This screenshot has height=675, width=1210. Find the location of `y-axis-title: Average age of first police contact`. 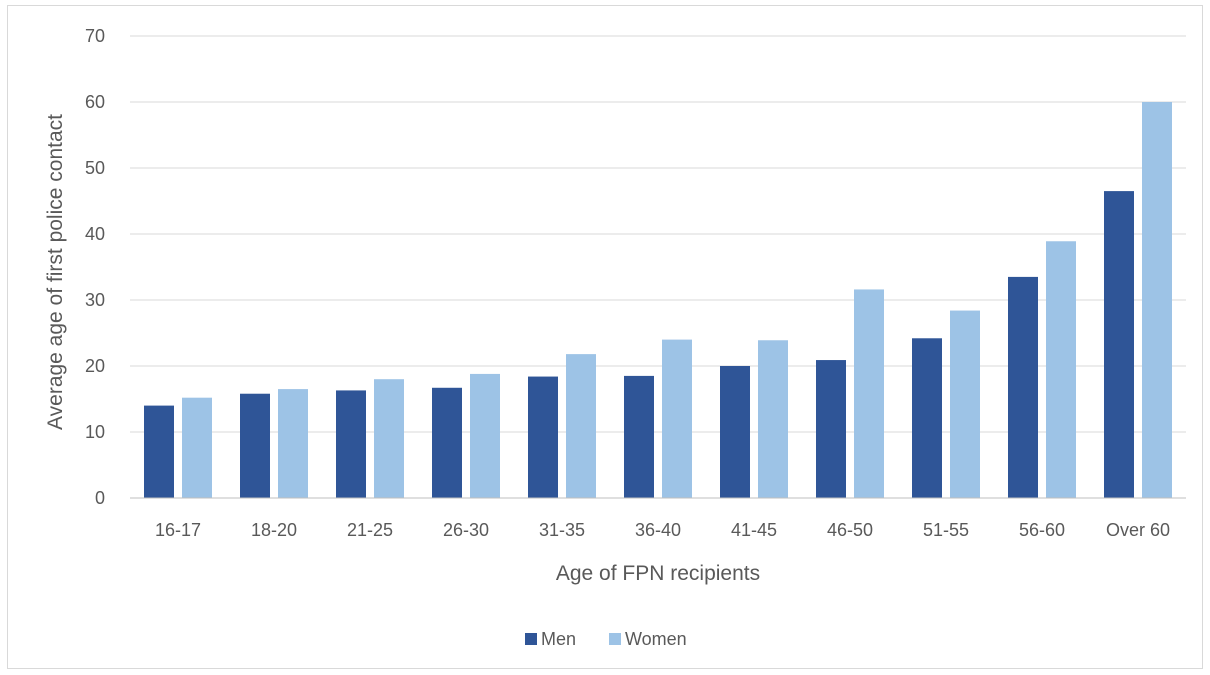

y-axis-title: Average age of first police contact is located at coordinates (55, 272).